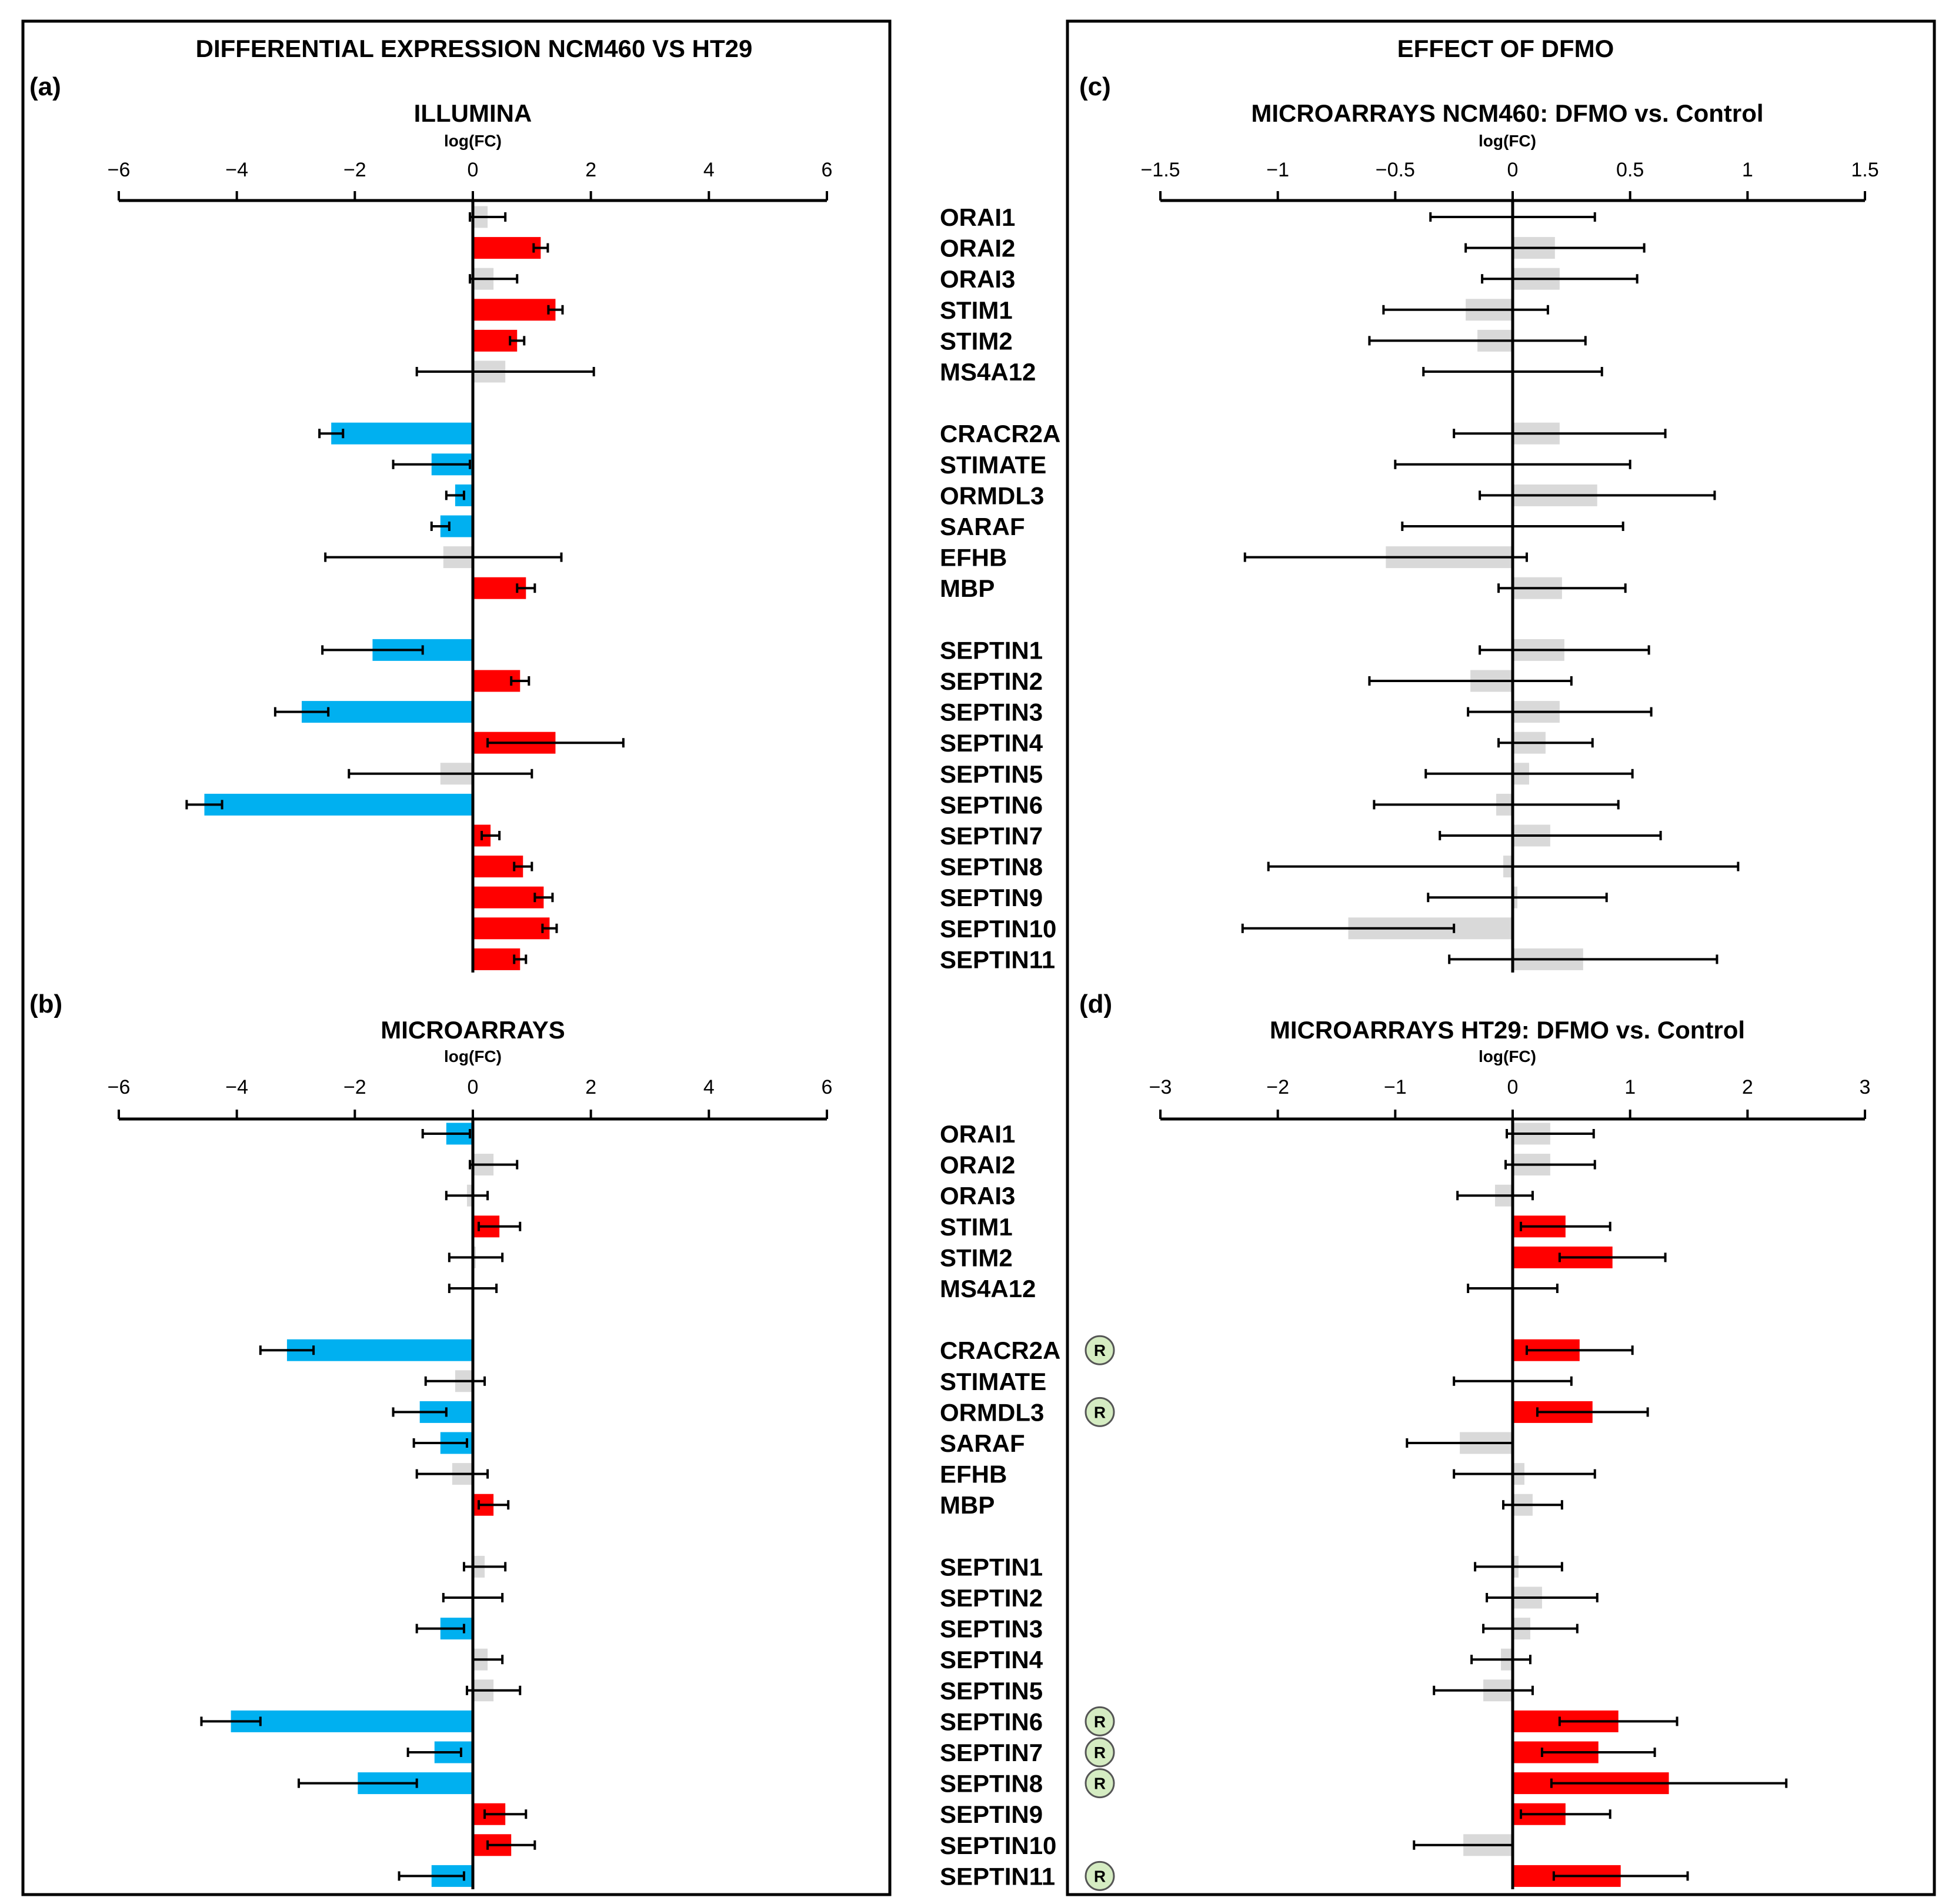 Image resolution: width=1952 pixels, height=1904 pixels. What do you see at coordinates (967, 588) in the screenshot?
I see `gene-label: MBP` at bounding box center [967, 588].